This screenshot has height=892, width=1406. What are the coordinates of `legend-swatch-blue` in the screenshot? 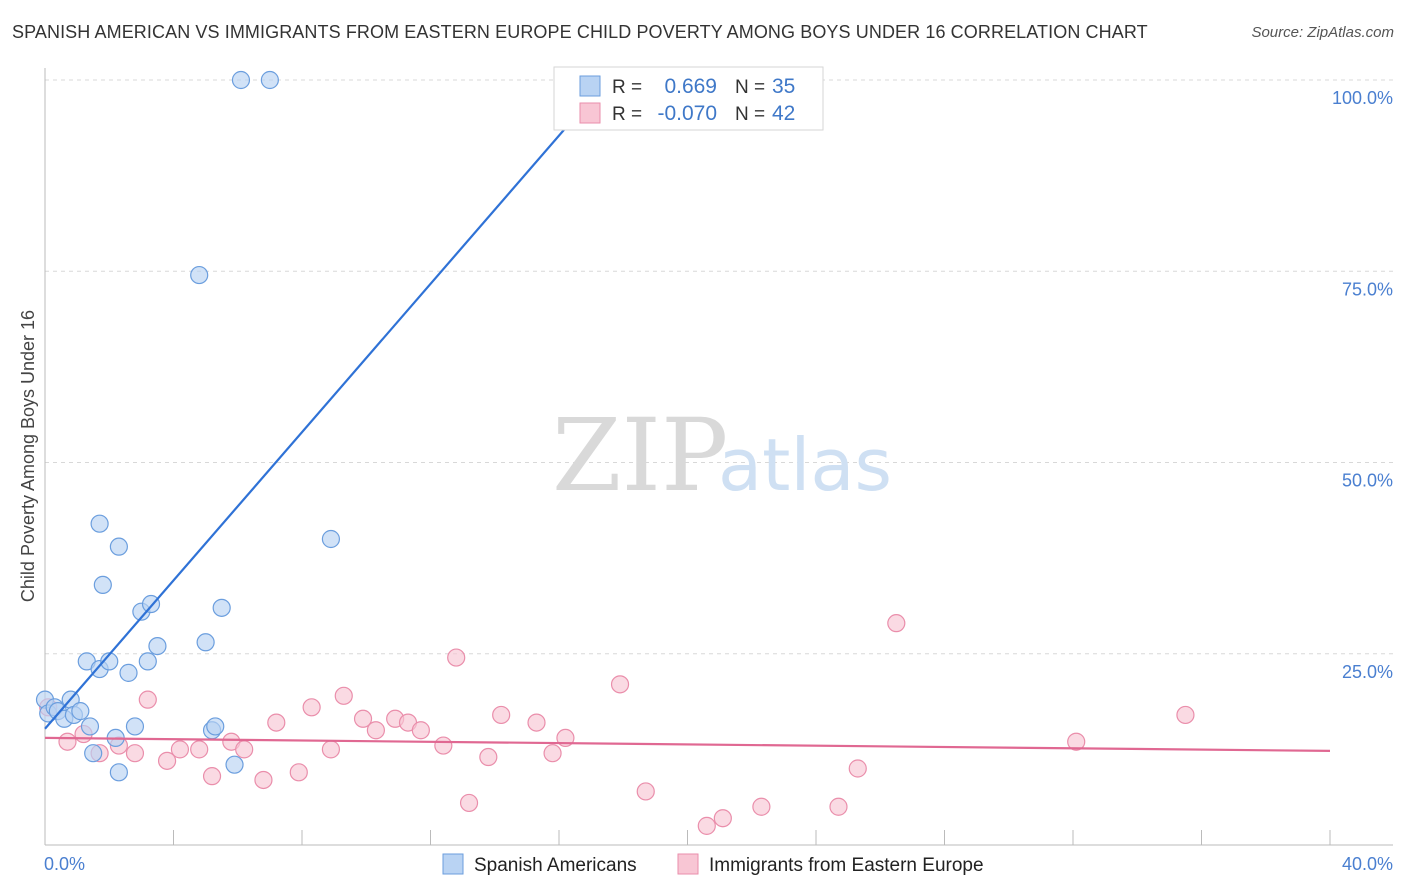 It's located at (590, 86).